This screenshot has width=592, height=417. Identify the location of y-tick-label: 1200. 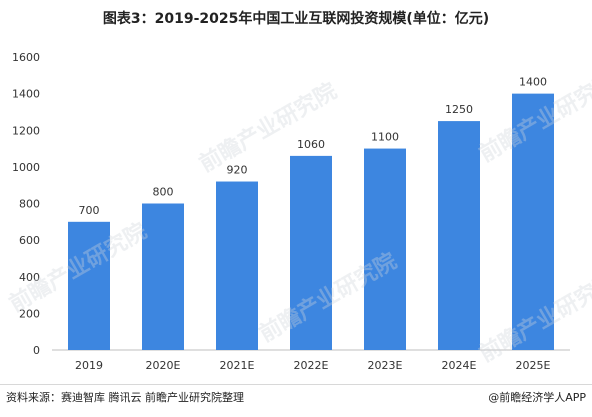
(26, 130).